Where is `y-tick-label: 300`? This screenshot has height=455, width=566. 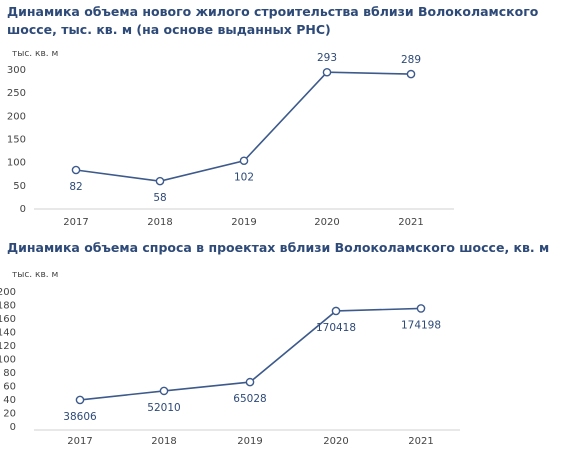 y-tick-label: 300 is located at coordinates (16, 70).